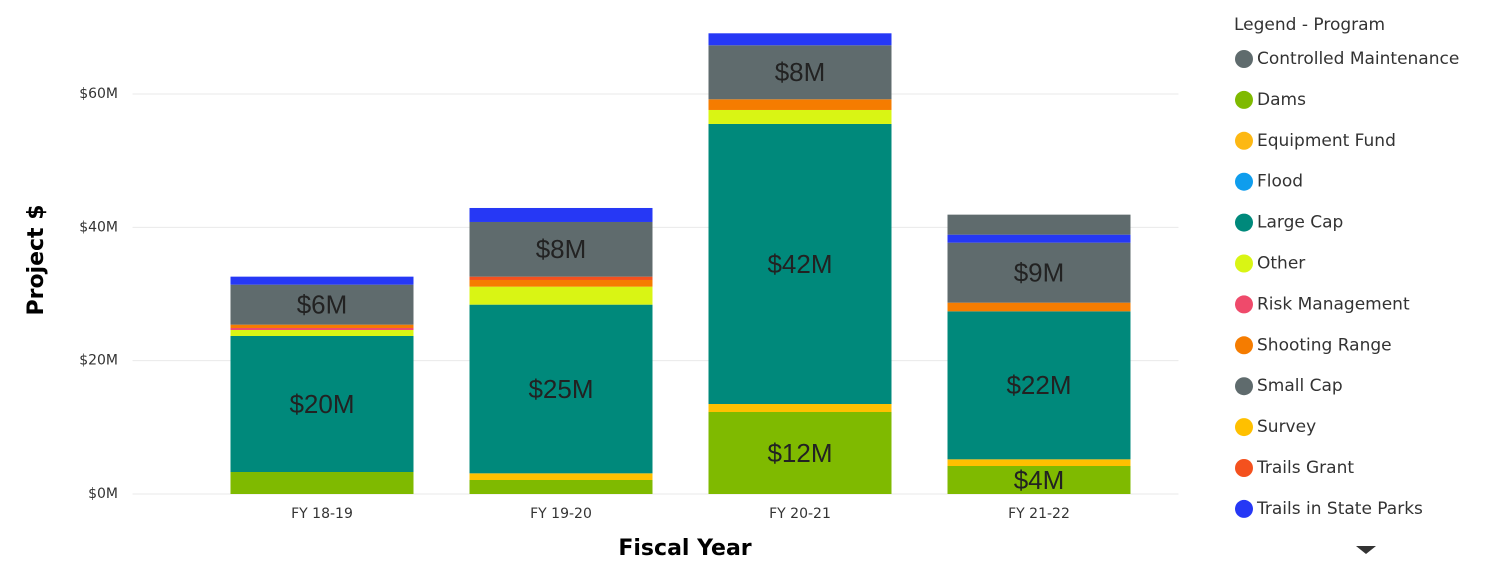  I want to click on data-label: $20M, so click(321, 404).